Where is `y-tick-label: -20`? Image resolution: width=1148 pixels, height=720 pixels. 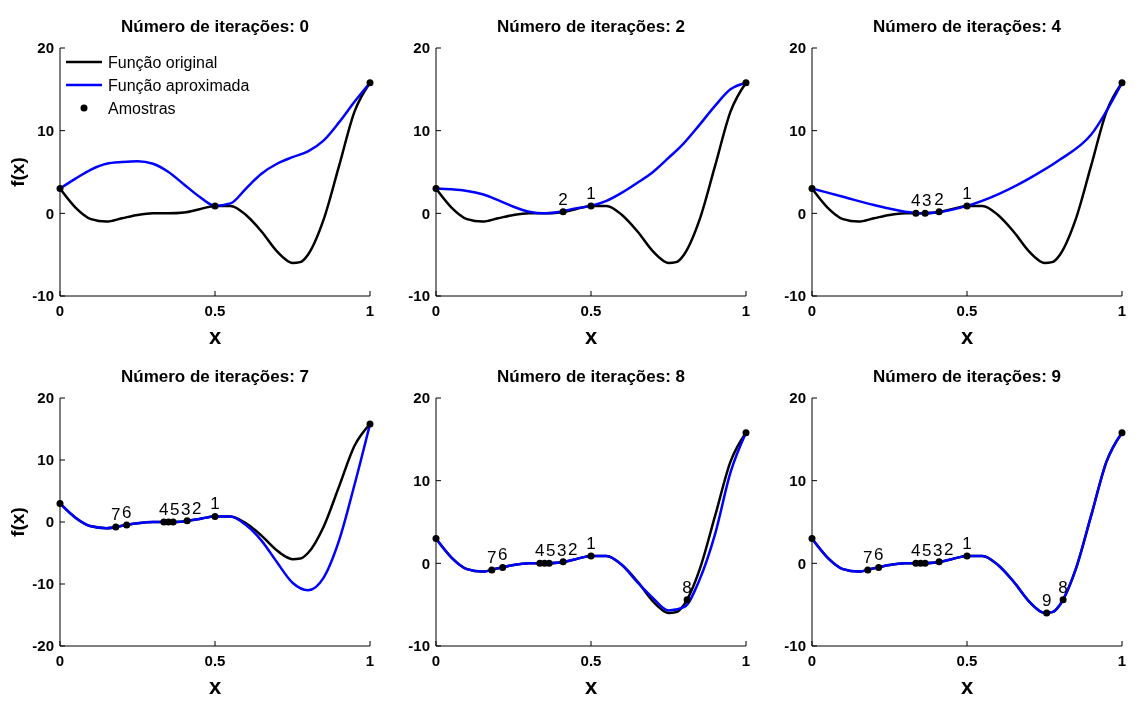 y-tick-label: -20 is located at coordinates (43, 646).